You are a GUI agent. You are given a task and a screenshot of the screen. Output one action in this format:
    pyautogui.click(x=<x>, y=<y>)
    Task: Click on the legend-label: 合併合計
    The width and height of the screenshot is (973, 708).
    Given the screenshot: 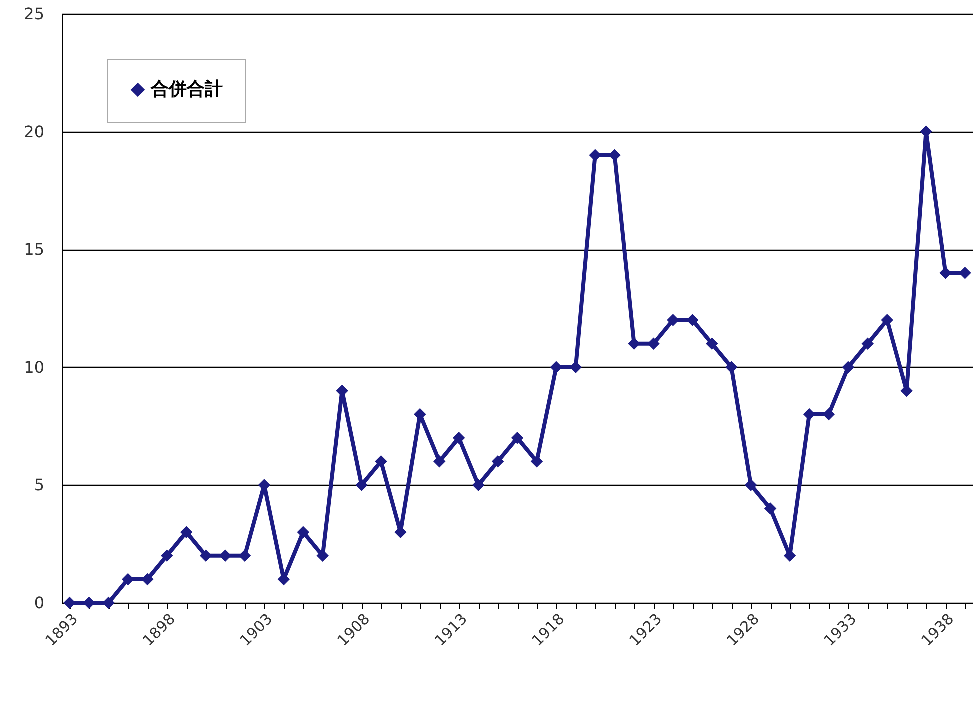 What is the action you would take?
    pyautogui.click(x=186, y=89)
    